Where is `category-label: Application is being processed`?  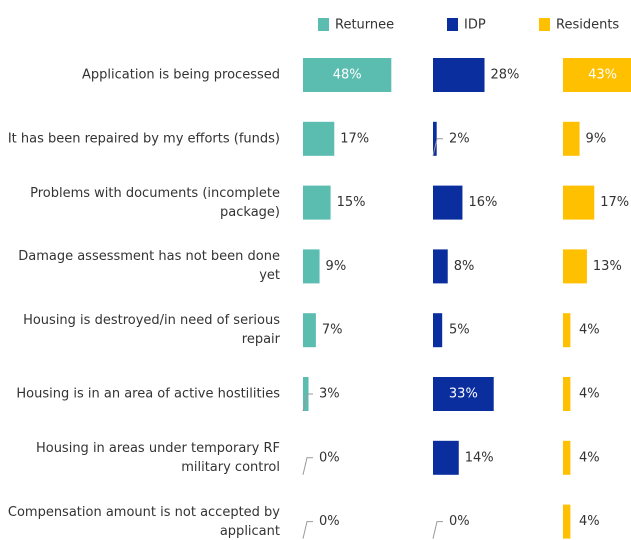 category-label: Application is being processed is located at coordinates (181, 75).